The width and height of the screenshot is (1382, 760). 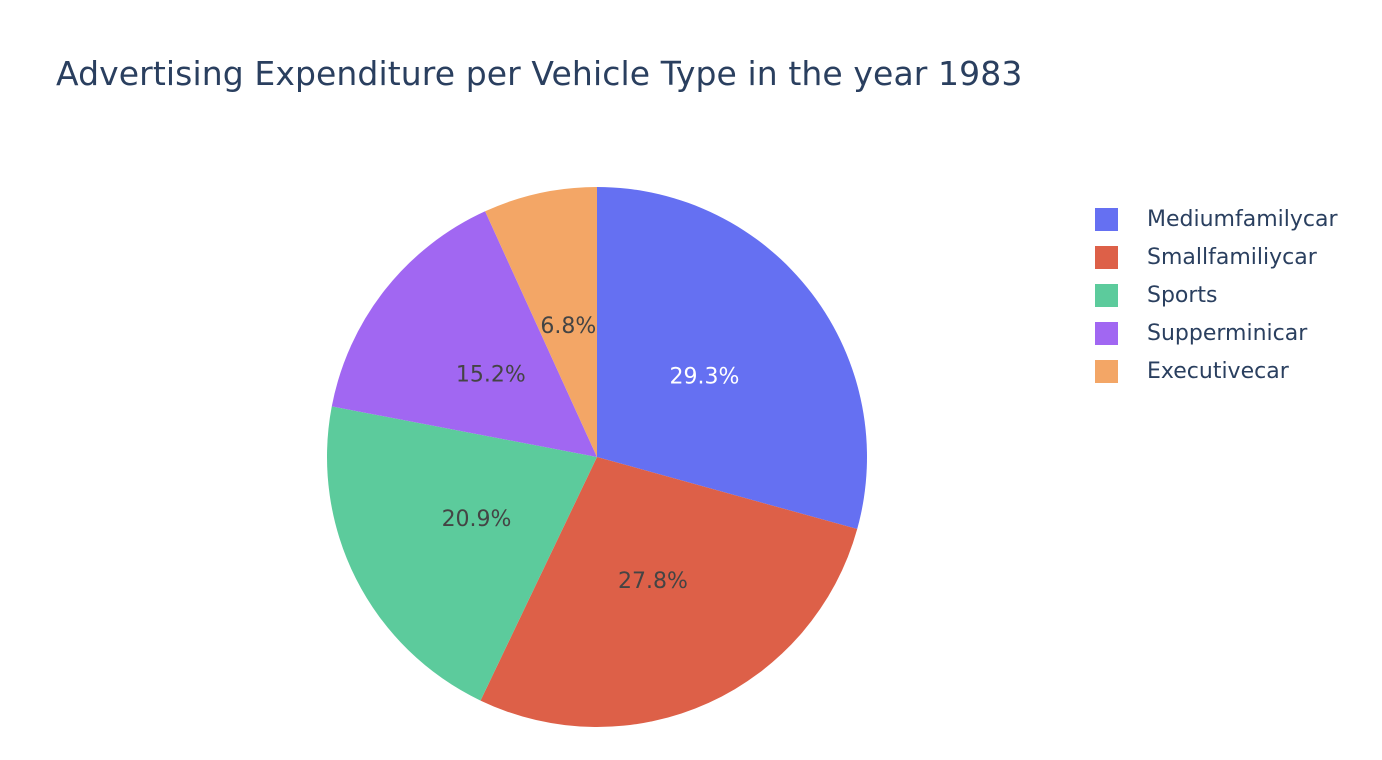 I want to click on pie-slice-smallfamiliycar, so click(x=669, y=592).